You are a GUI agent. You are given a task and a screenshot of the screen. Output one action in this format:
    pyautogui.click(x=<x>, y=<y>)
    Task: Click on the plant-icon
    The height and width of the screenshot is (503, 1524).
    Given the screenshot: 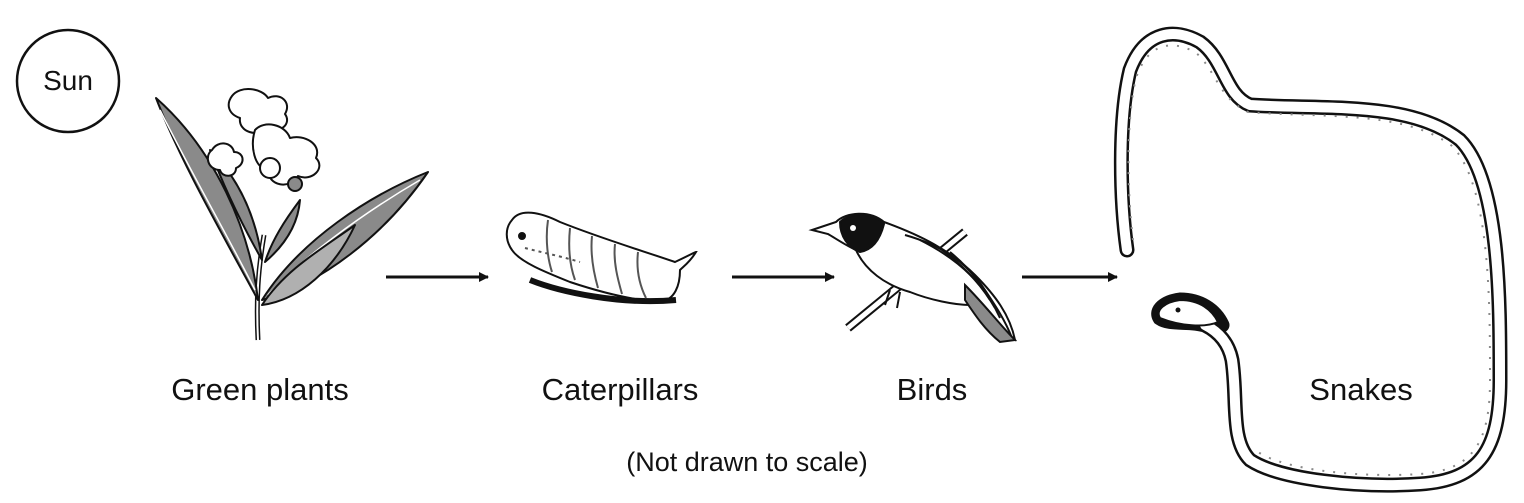 What is the action you would take?
    pyautogui.click(x=292, y=214)
    